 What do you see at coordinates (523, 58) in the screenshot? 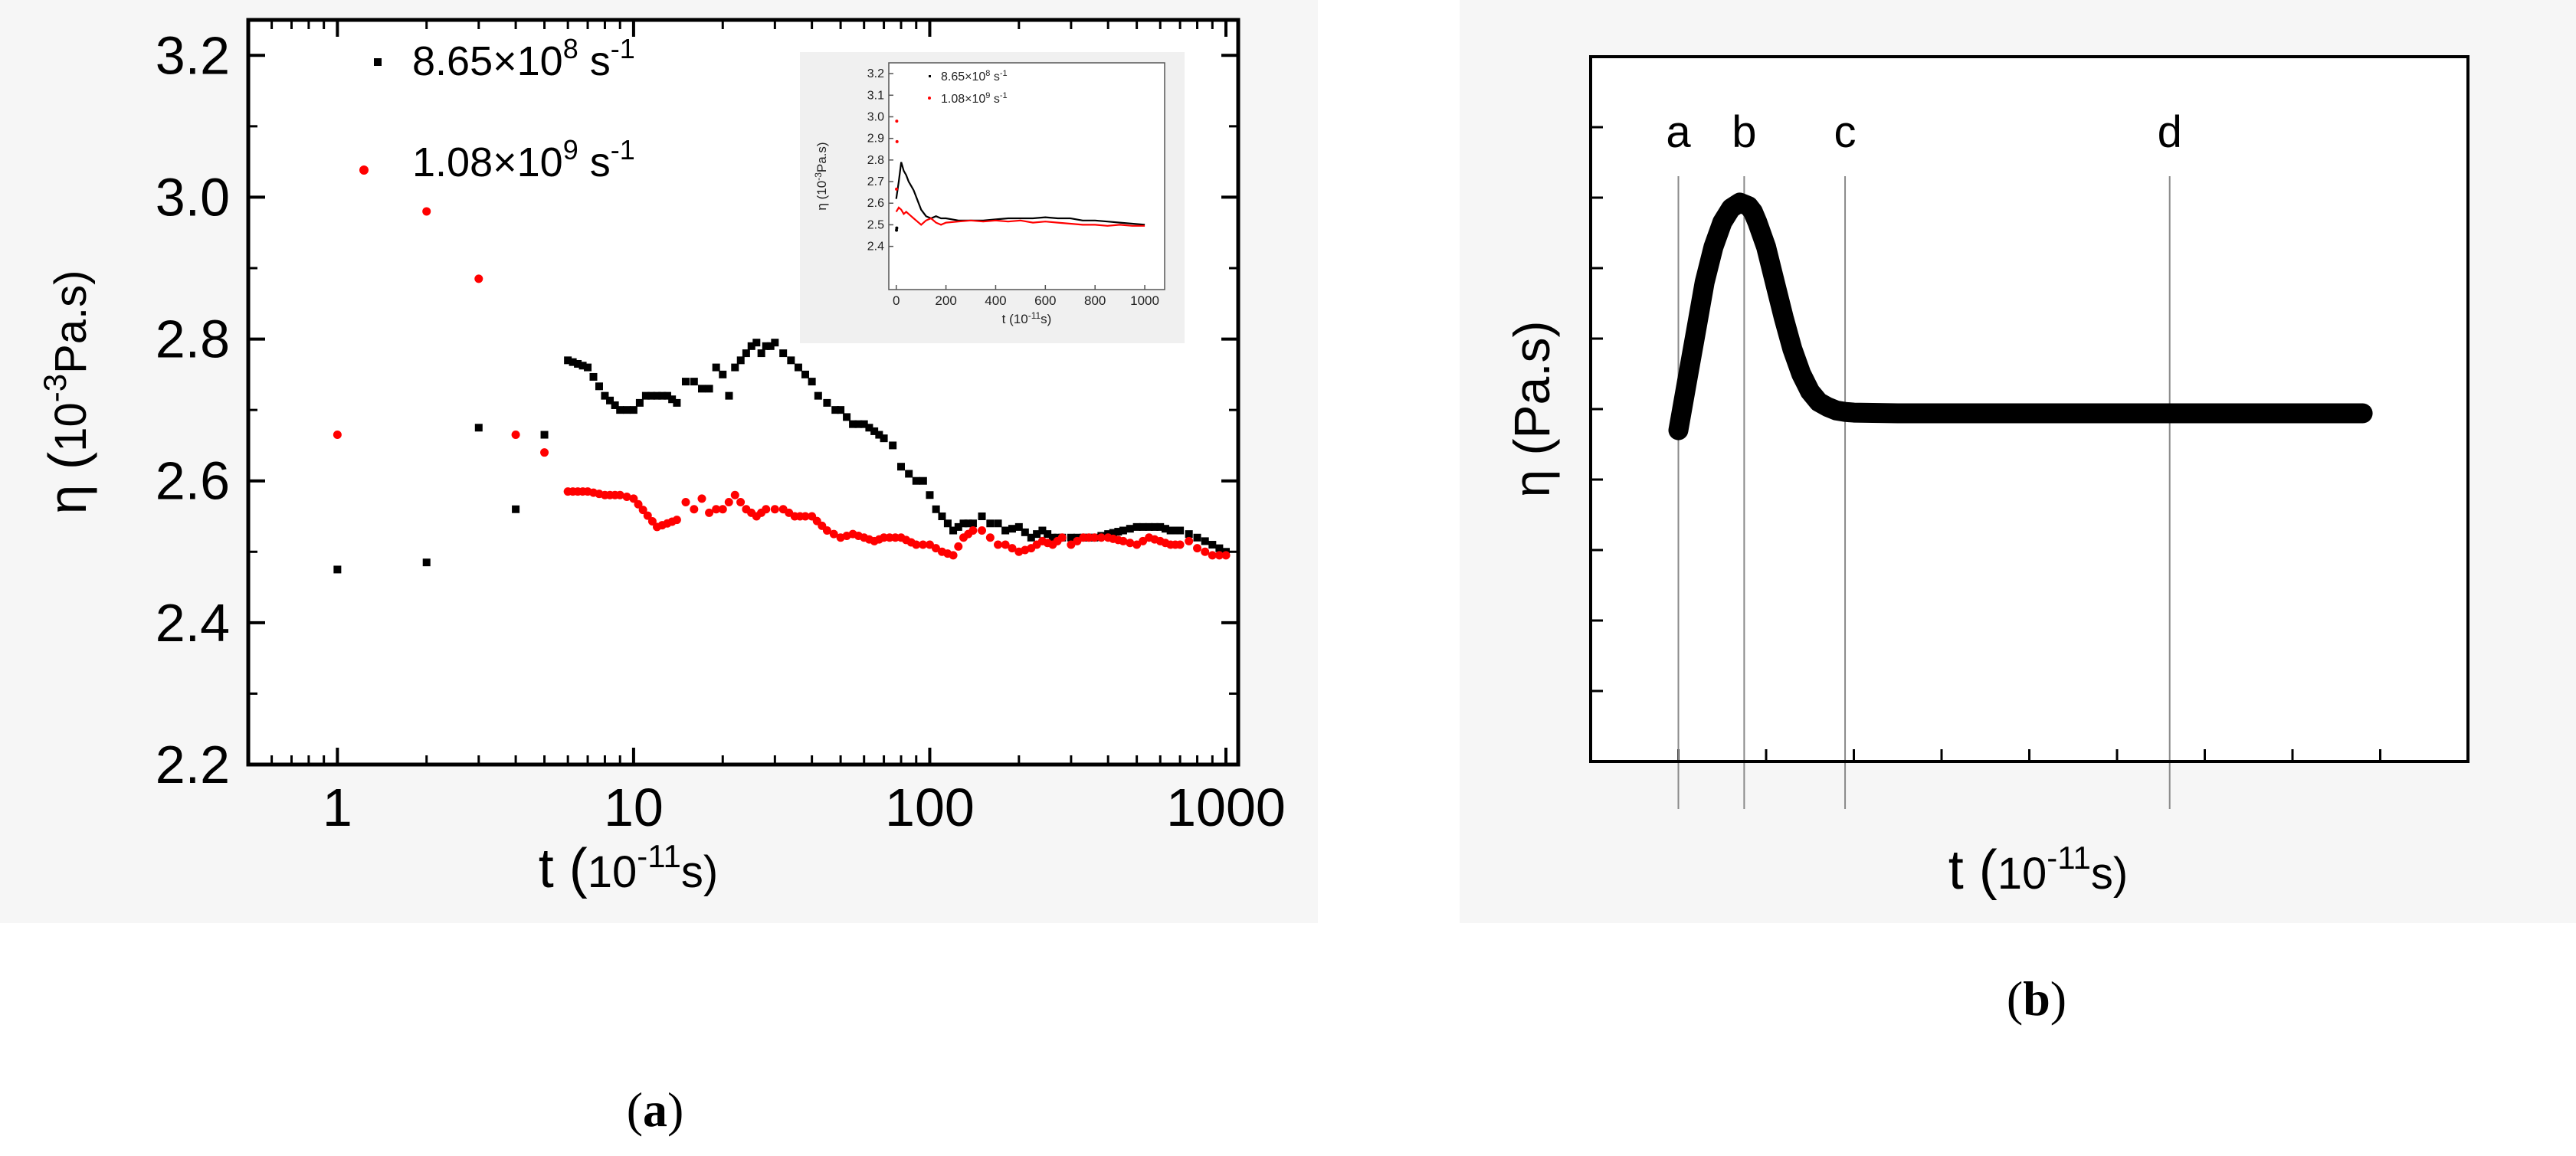
I see `legend-label-series-1: 8.65×108 s-1` at bounding box center [523, 58].